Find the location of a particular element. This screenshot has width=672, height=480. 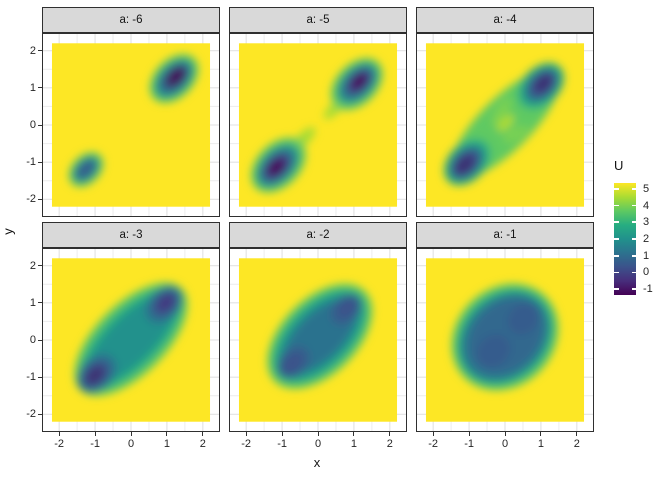

legend: U 5 4 3 2 1 0 -1 is located at coordinates (642, 226).